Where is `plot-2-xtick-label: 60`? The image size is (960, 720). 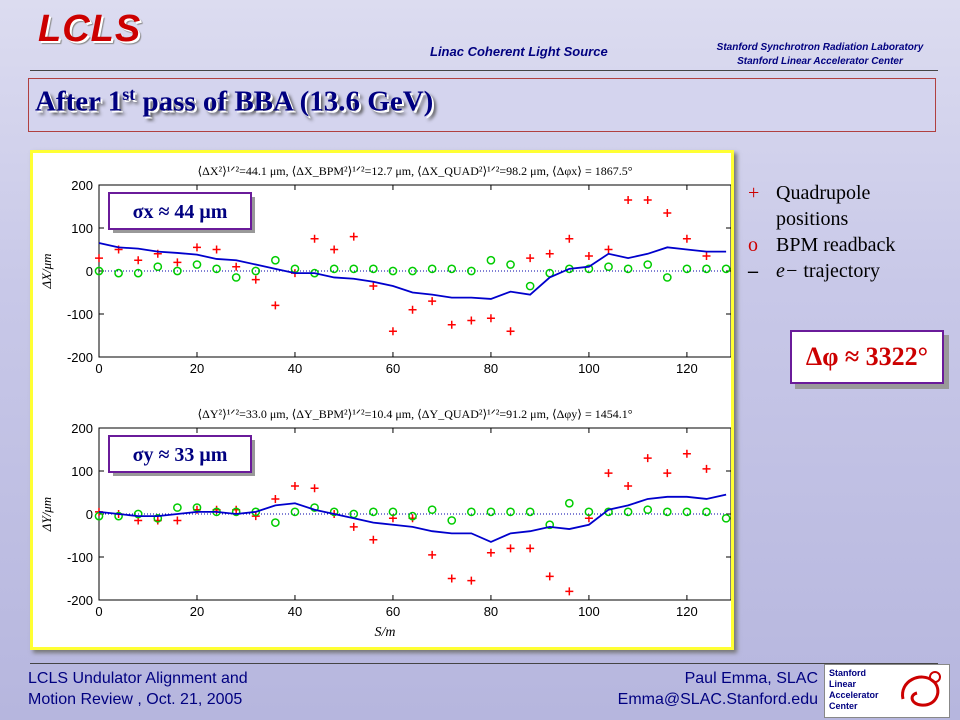
plot-2-xtick-label: 60 is located at coordinates (393, 611).